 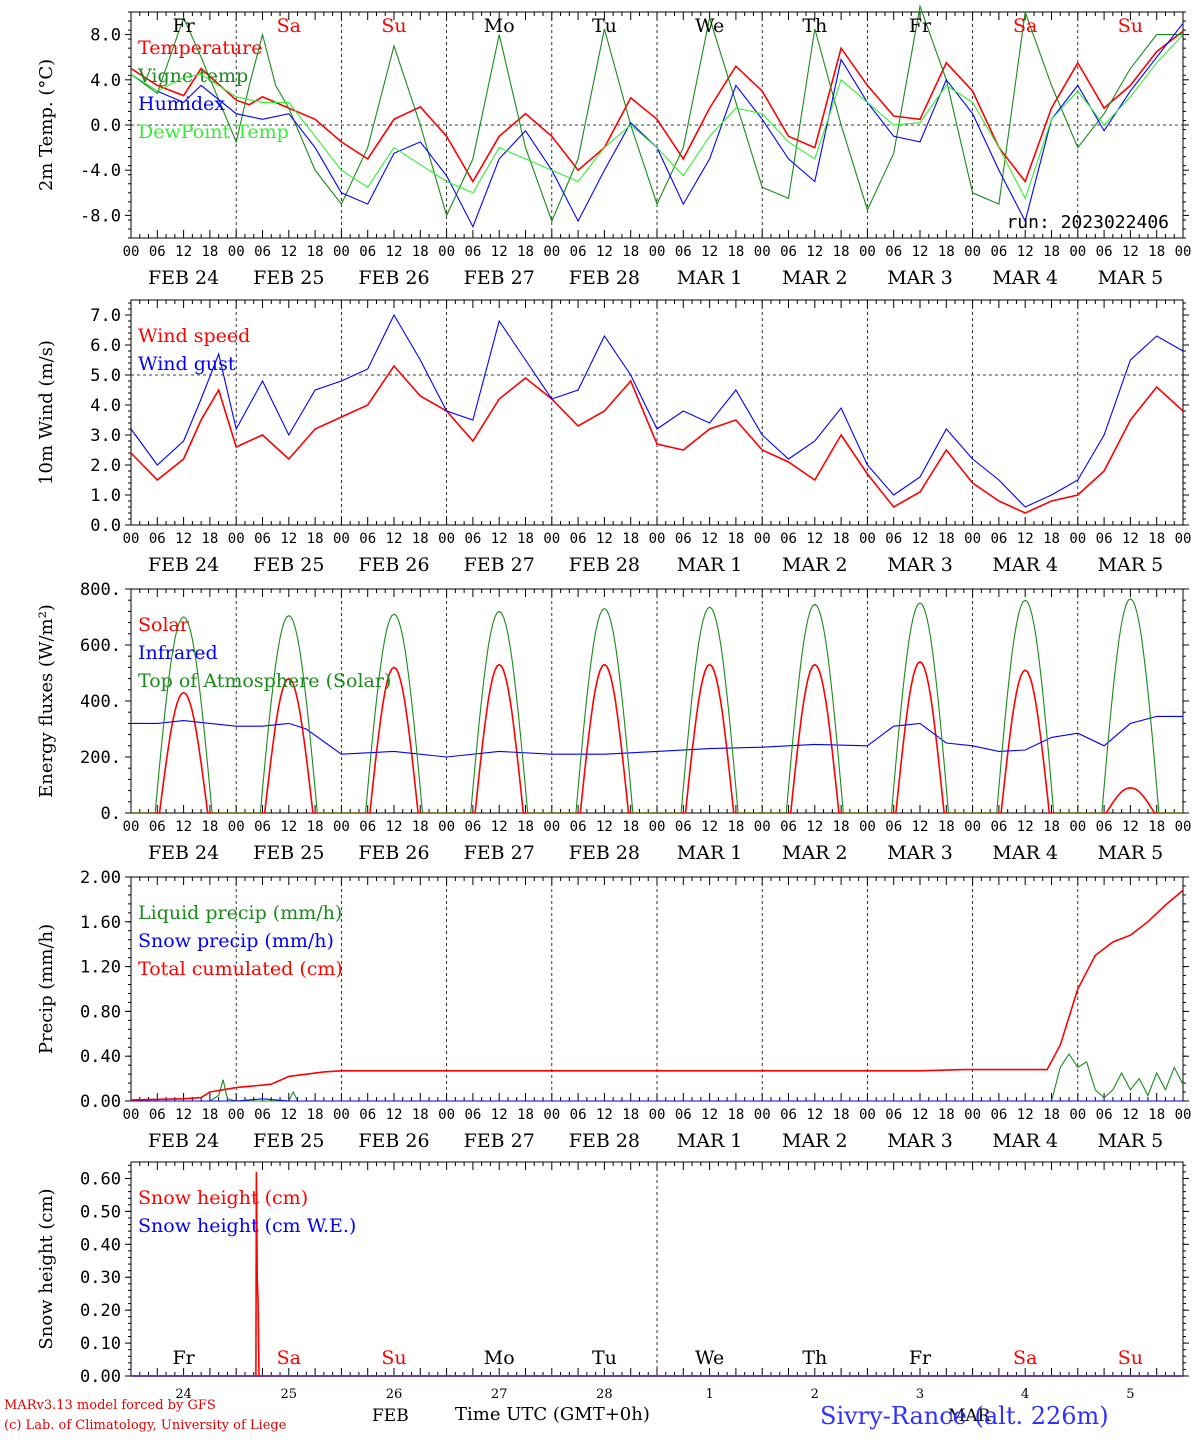 What do you see at coordinates (657, 107) in the screenshot?
I see `series-line-temperature` at bounding box center [657, 107].